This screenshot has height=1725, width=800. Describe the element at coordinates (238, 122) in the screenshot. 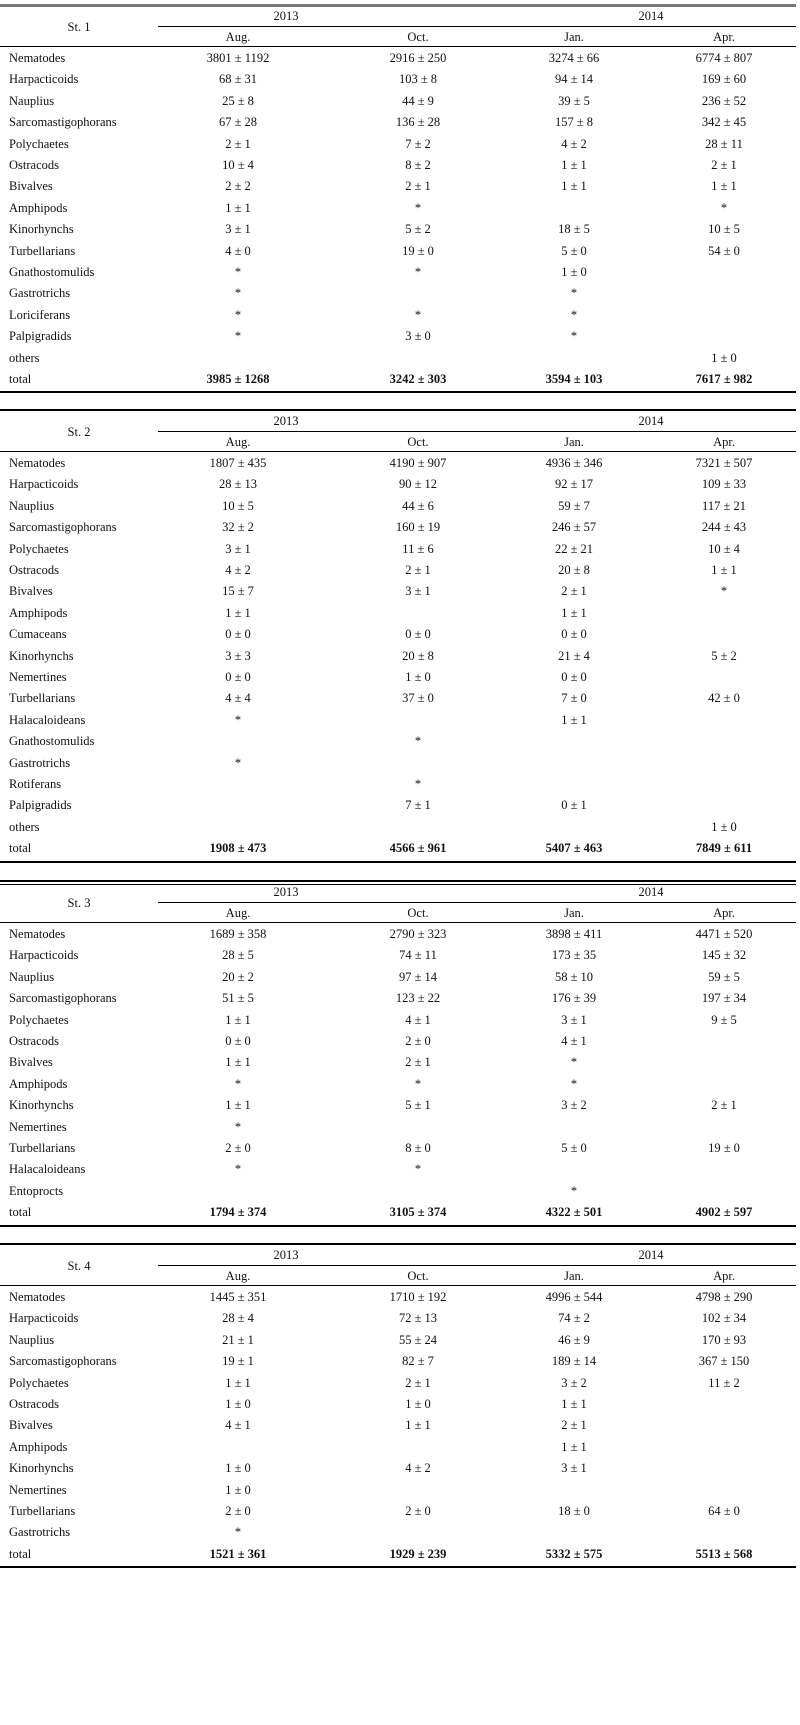

I see `value-cell: 67 ± 28` at that location.